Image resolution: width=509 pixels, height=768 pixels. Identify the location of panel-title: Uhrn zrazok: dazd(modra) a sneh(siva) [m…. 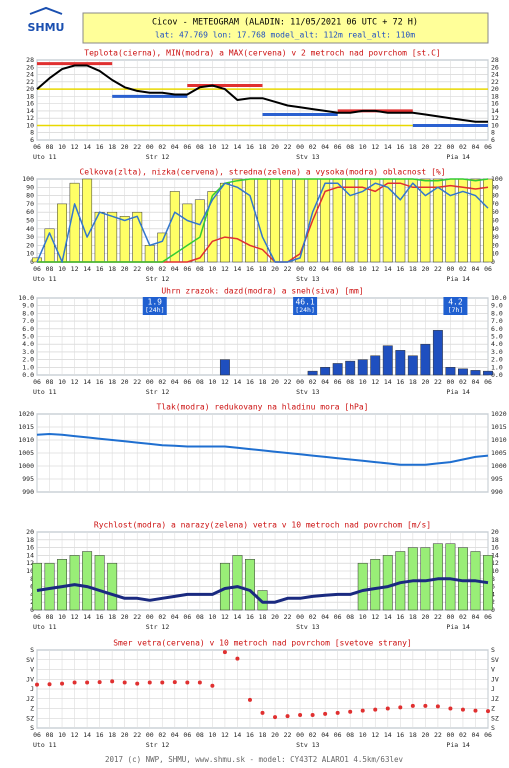
(262, 291).